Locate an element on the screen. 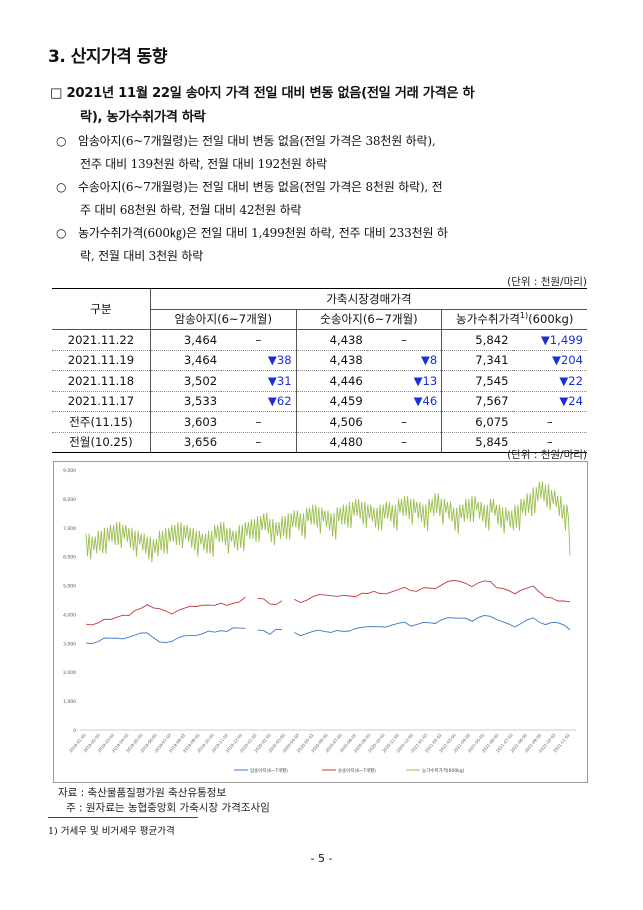  headline-text-2: 락), 농가수취가격 하락 is located at coordinates (143, 117).